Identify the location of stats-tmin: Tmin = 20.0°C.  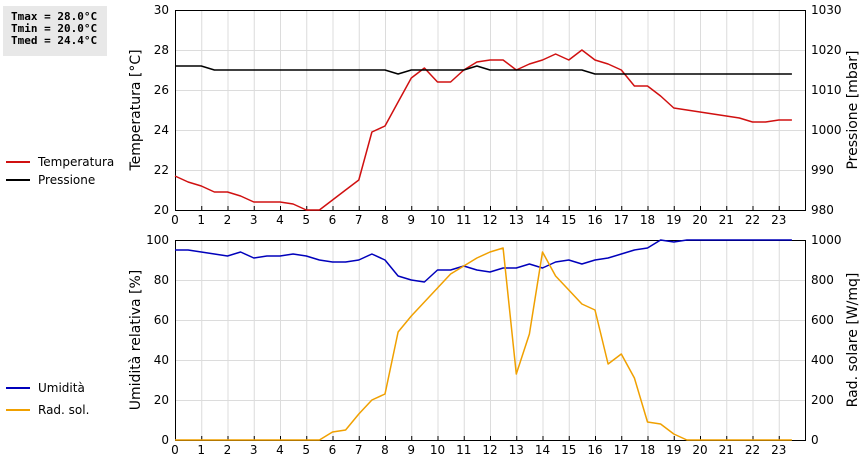
(54, 28).